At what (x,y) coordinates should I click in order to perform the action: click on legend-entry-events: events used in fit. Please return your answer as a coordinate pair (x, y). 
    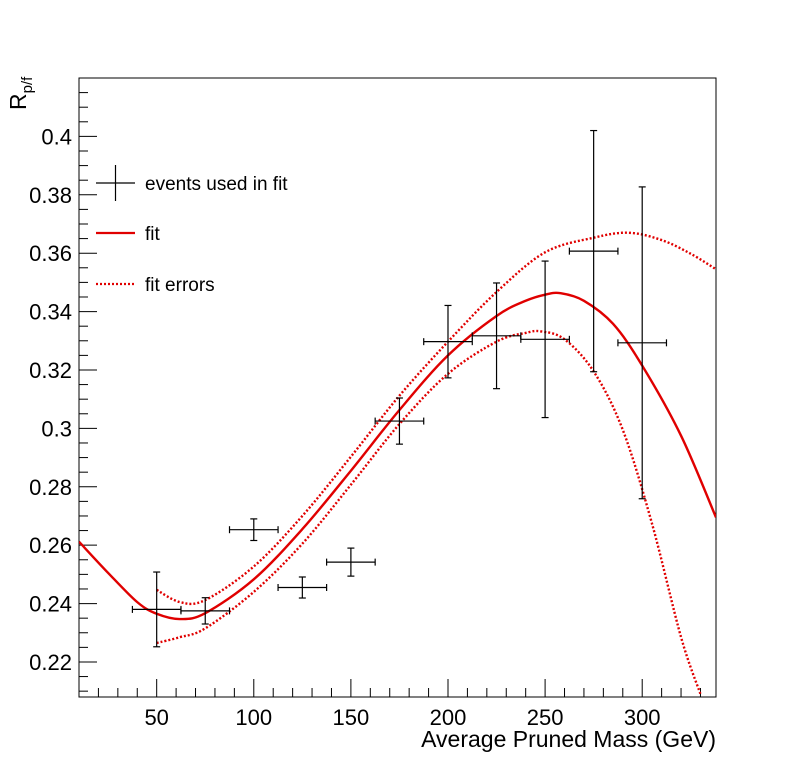
    Looking at the image, I should click on (192, 183).